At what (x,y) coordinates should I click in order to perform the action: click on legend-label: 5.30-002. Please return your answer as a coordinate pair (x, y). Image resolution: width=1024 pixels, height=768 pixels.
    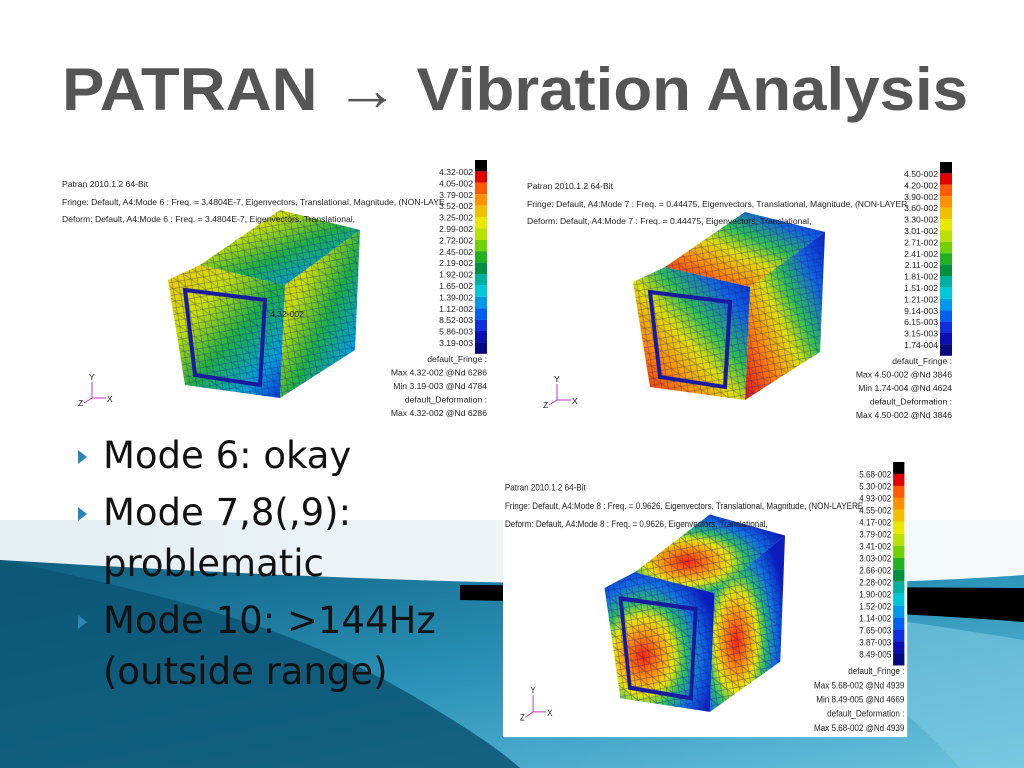
    Looking at the image, I should click on (875, 486).